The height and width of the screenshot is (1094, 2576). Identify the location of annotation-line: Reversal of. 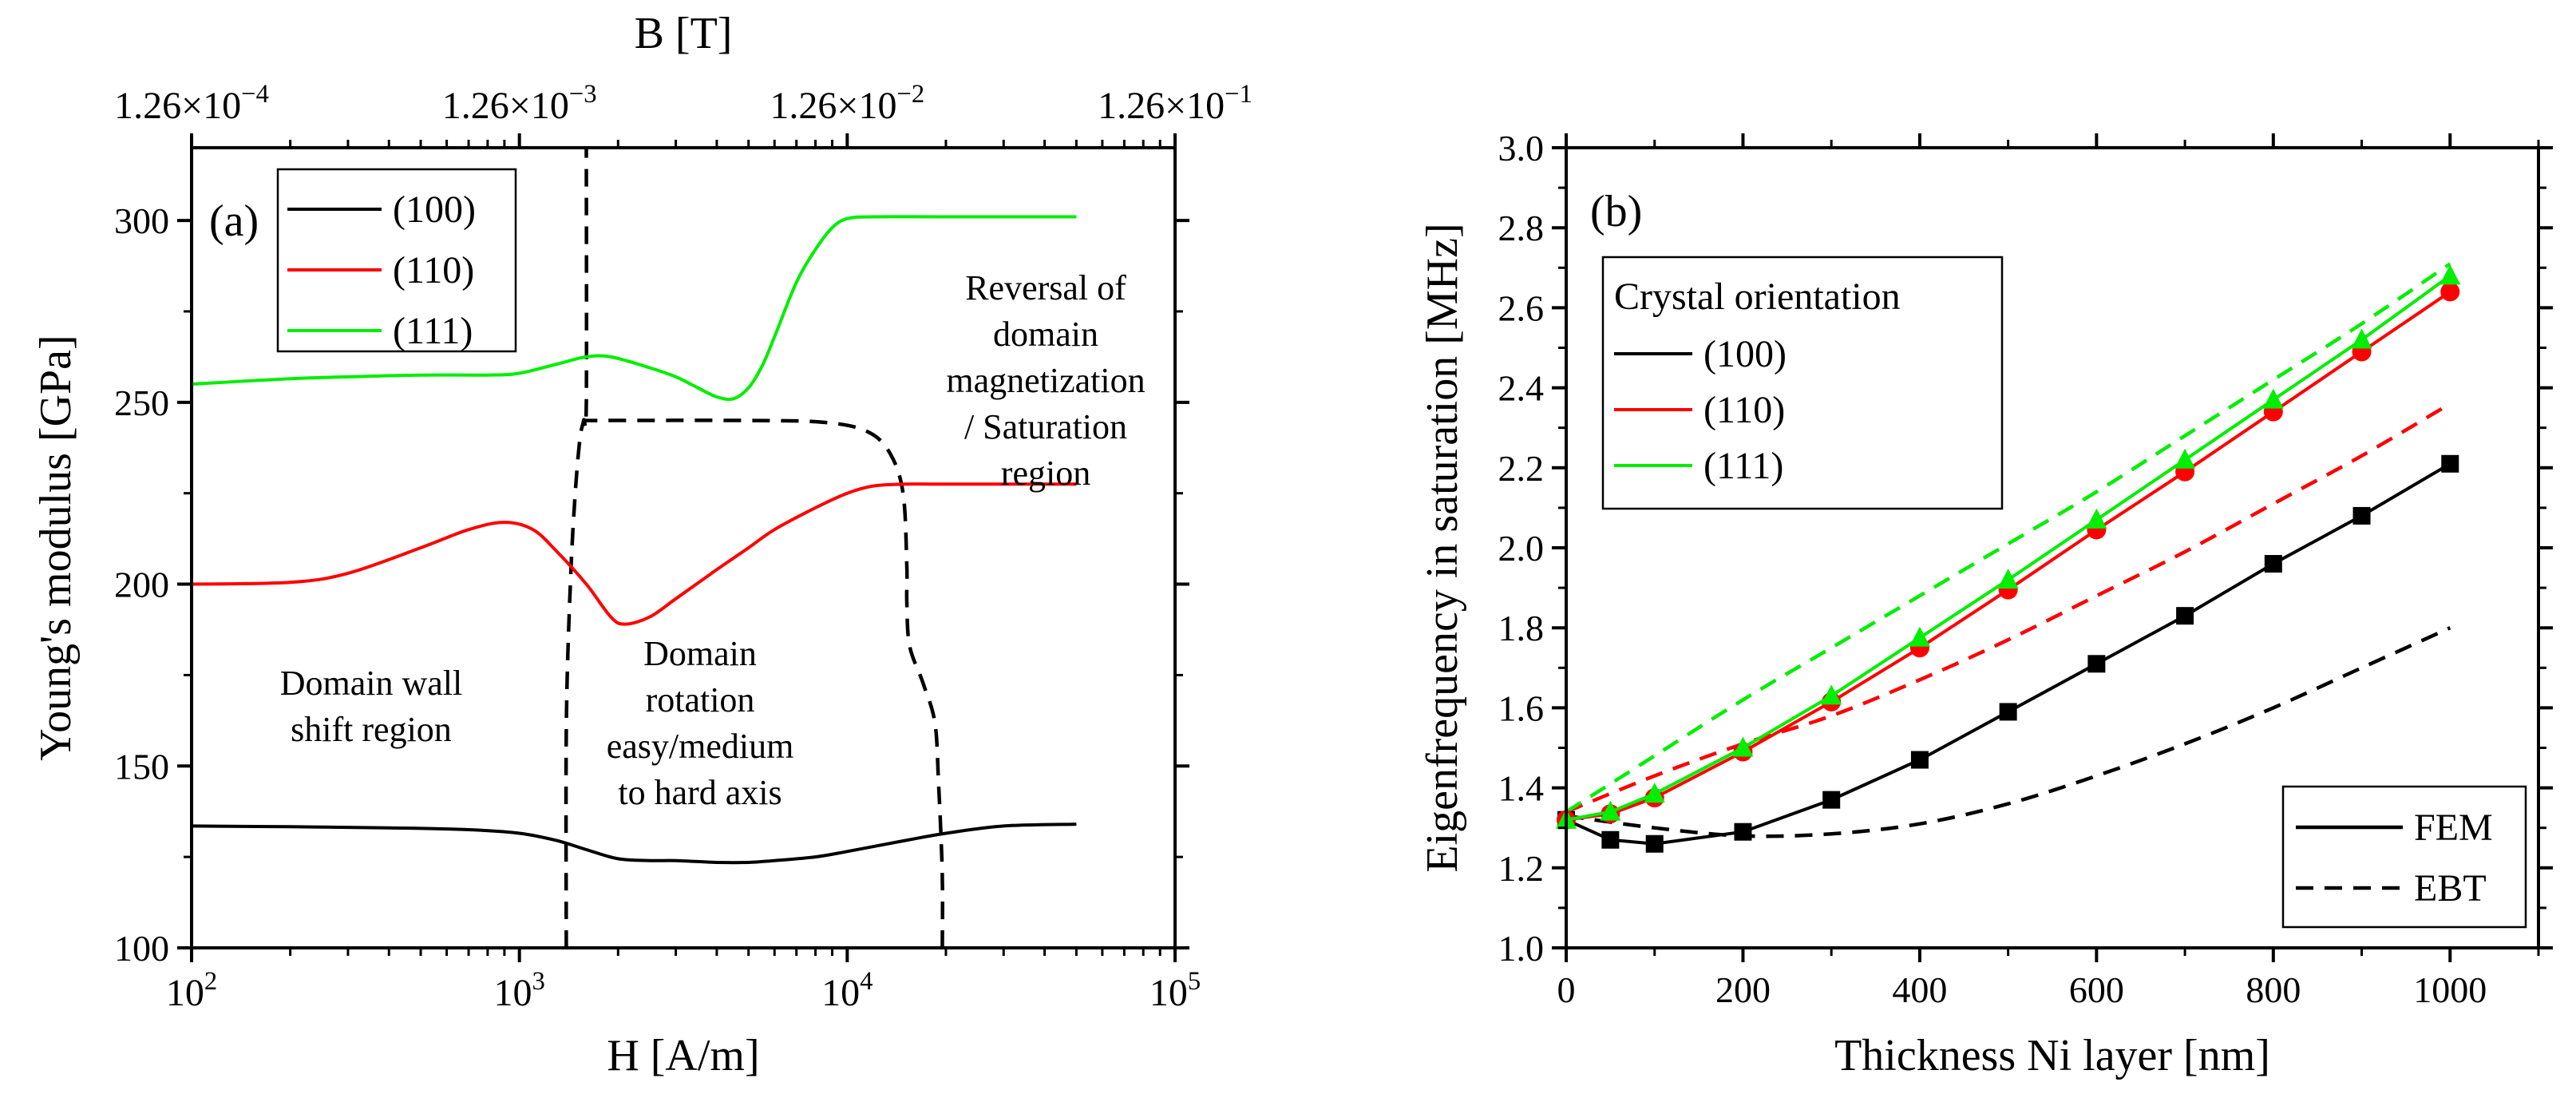
(1045, 287).